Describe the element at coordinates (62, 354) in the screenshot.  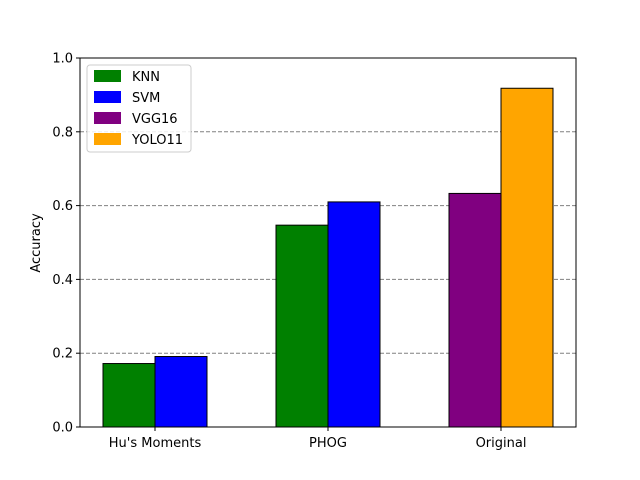
I see `y-tick-label: 0.2` at that location.